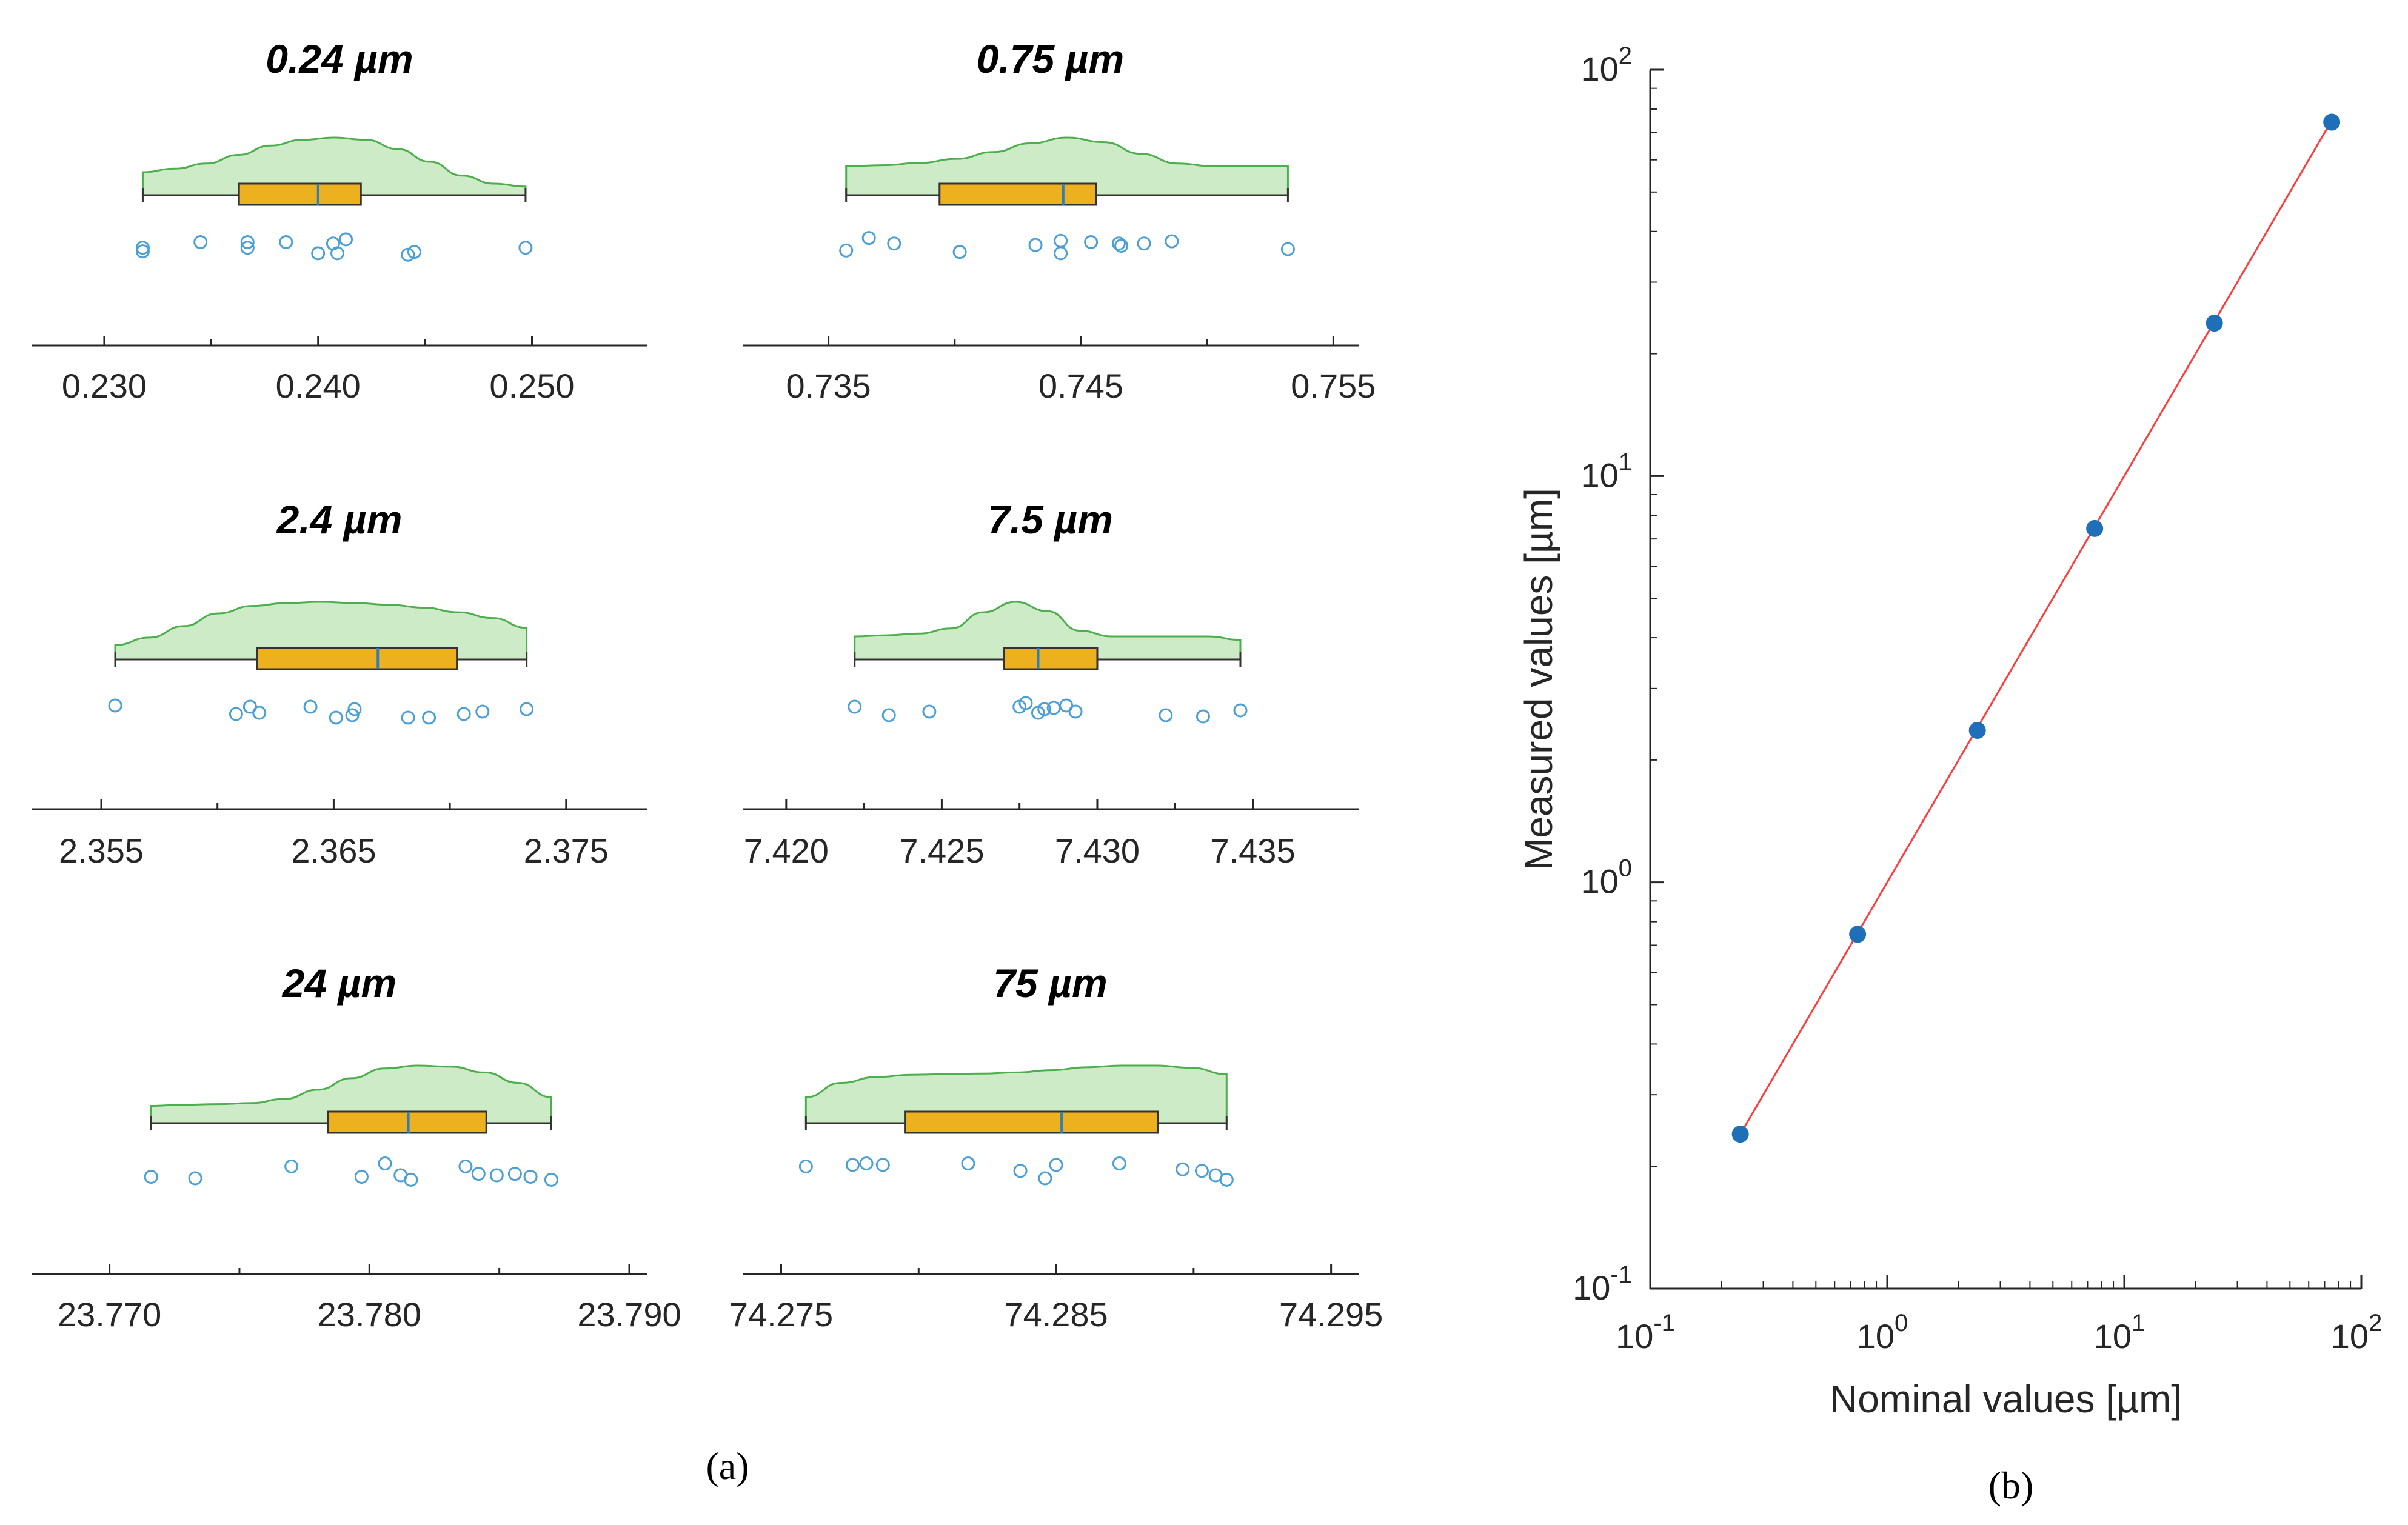  What do you see at coordinates (2357, 1332) in the screenshot?
I see `x-tick-label: 10²` at bounding box center [2357, 1332].